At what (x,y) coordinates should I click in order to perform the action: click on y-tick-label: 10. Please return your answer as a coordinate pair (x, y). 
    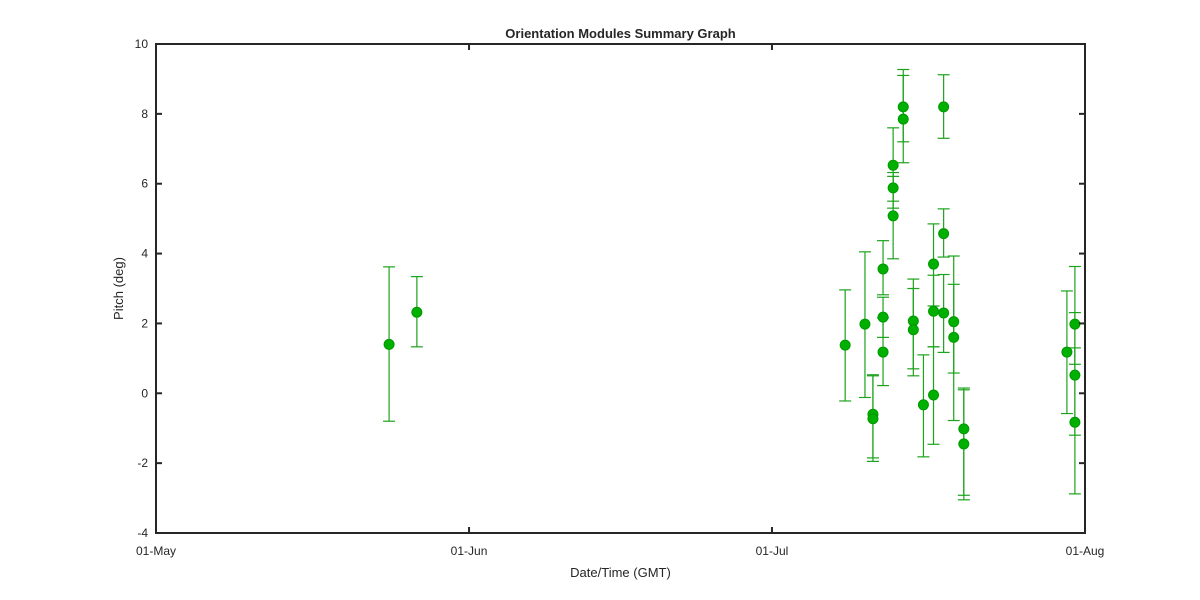
    Looking at the image, I should click on (142, 44).